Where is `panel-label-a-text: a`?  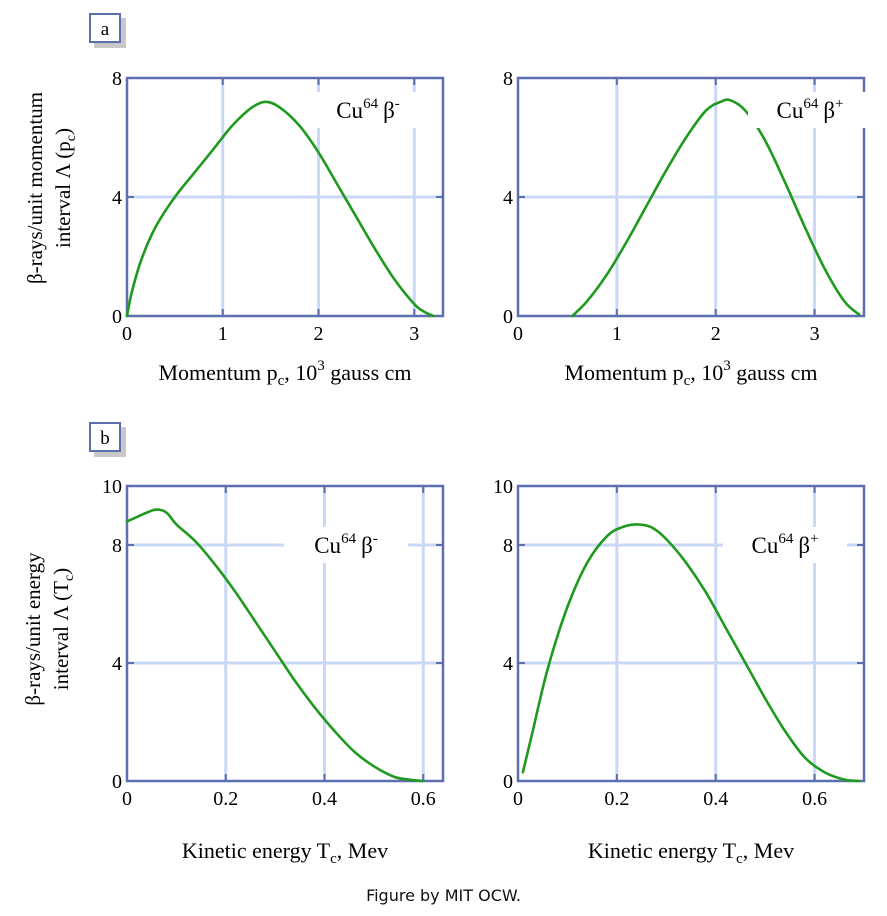 panel-label-a-text: a is located at coordinates (105, 29).